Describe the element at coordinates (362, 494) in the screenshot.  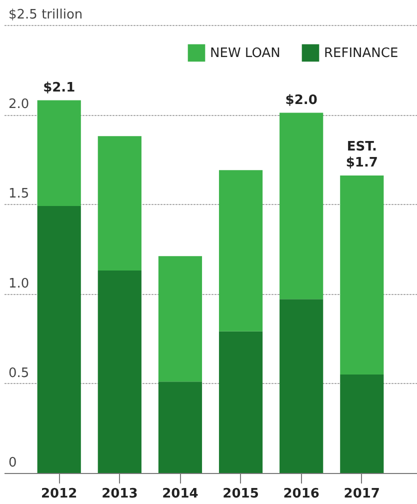
I see `x-tick-label: 2017` at that location.